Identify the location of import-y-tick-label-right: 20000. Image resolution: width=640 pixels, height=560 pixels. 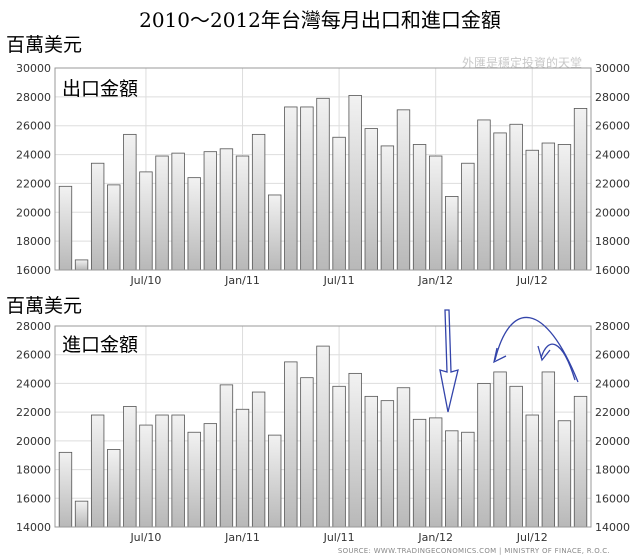
(612, 441).